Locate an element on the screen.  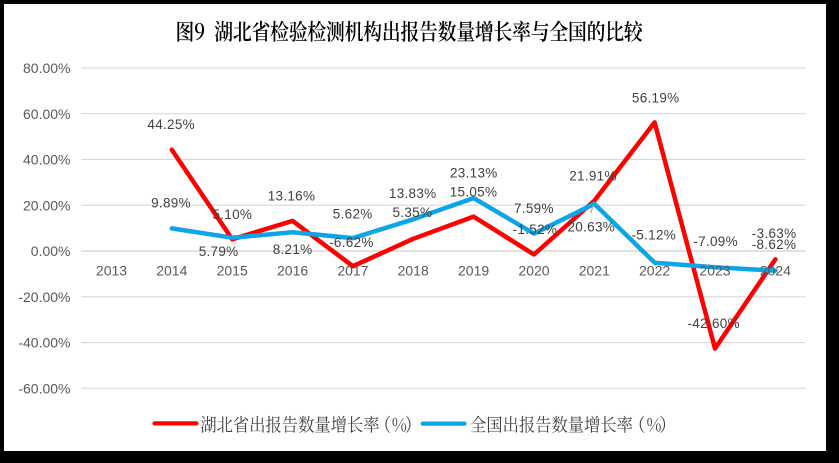
svg-text: 9.89% is located at coordinates (171, 203).